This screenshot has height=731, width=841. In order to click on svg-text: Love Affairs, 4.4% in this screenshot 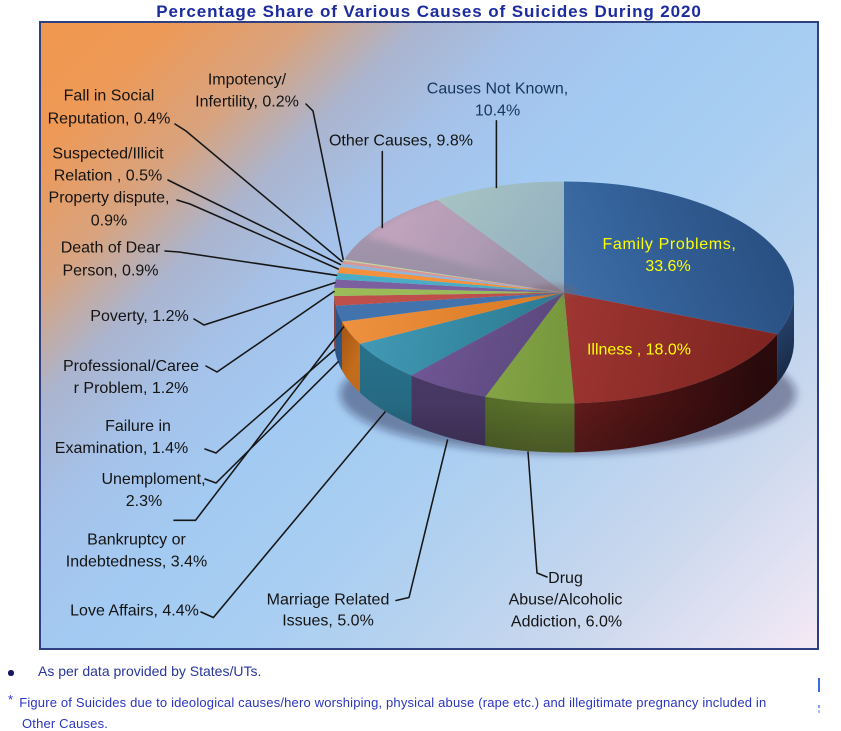, I will do `click(134, 611)`.